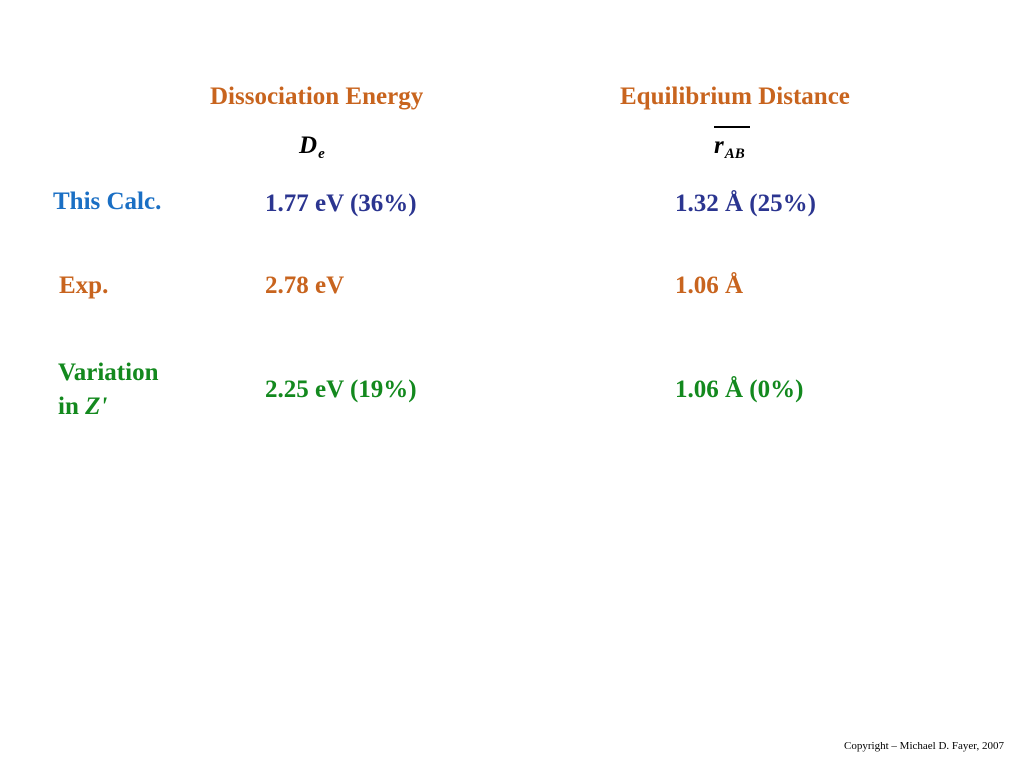 This screenshot has width=1024, height=768. I want to click on row-this-calc-energy: 1.77 eV (36%), so click(341, 203).